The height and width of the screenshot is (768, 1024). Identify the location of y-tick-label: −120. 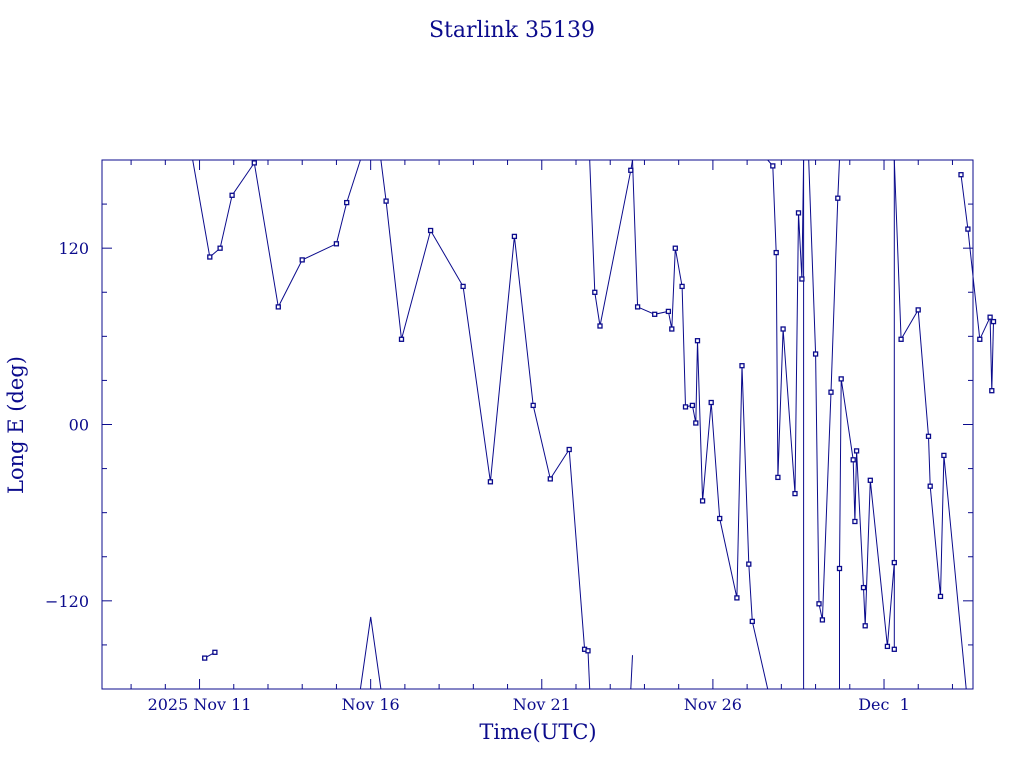
(67, 601).